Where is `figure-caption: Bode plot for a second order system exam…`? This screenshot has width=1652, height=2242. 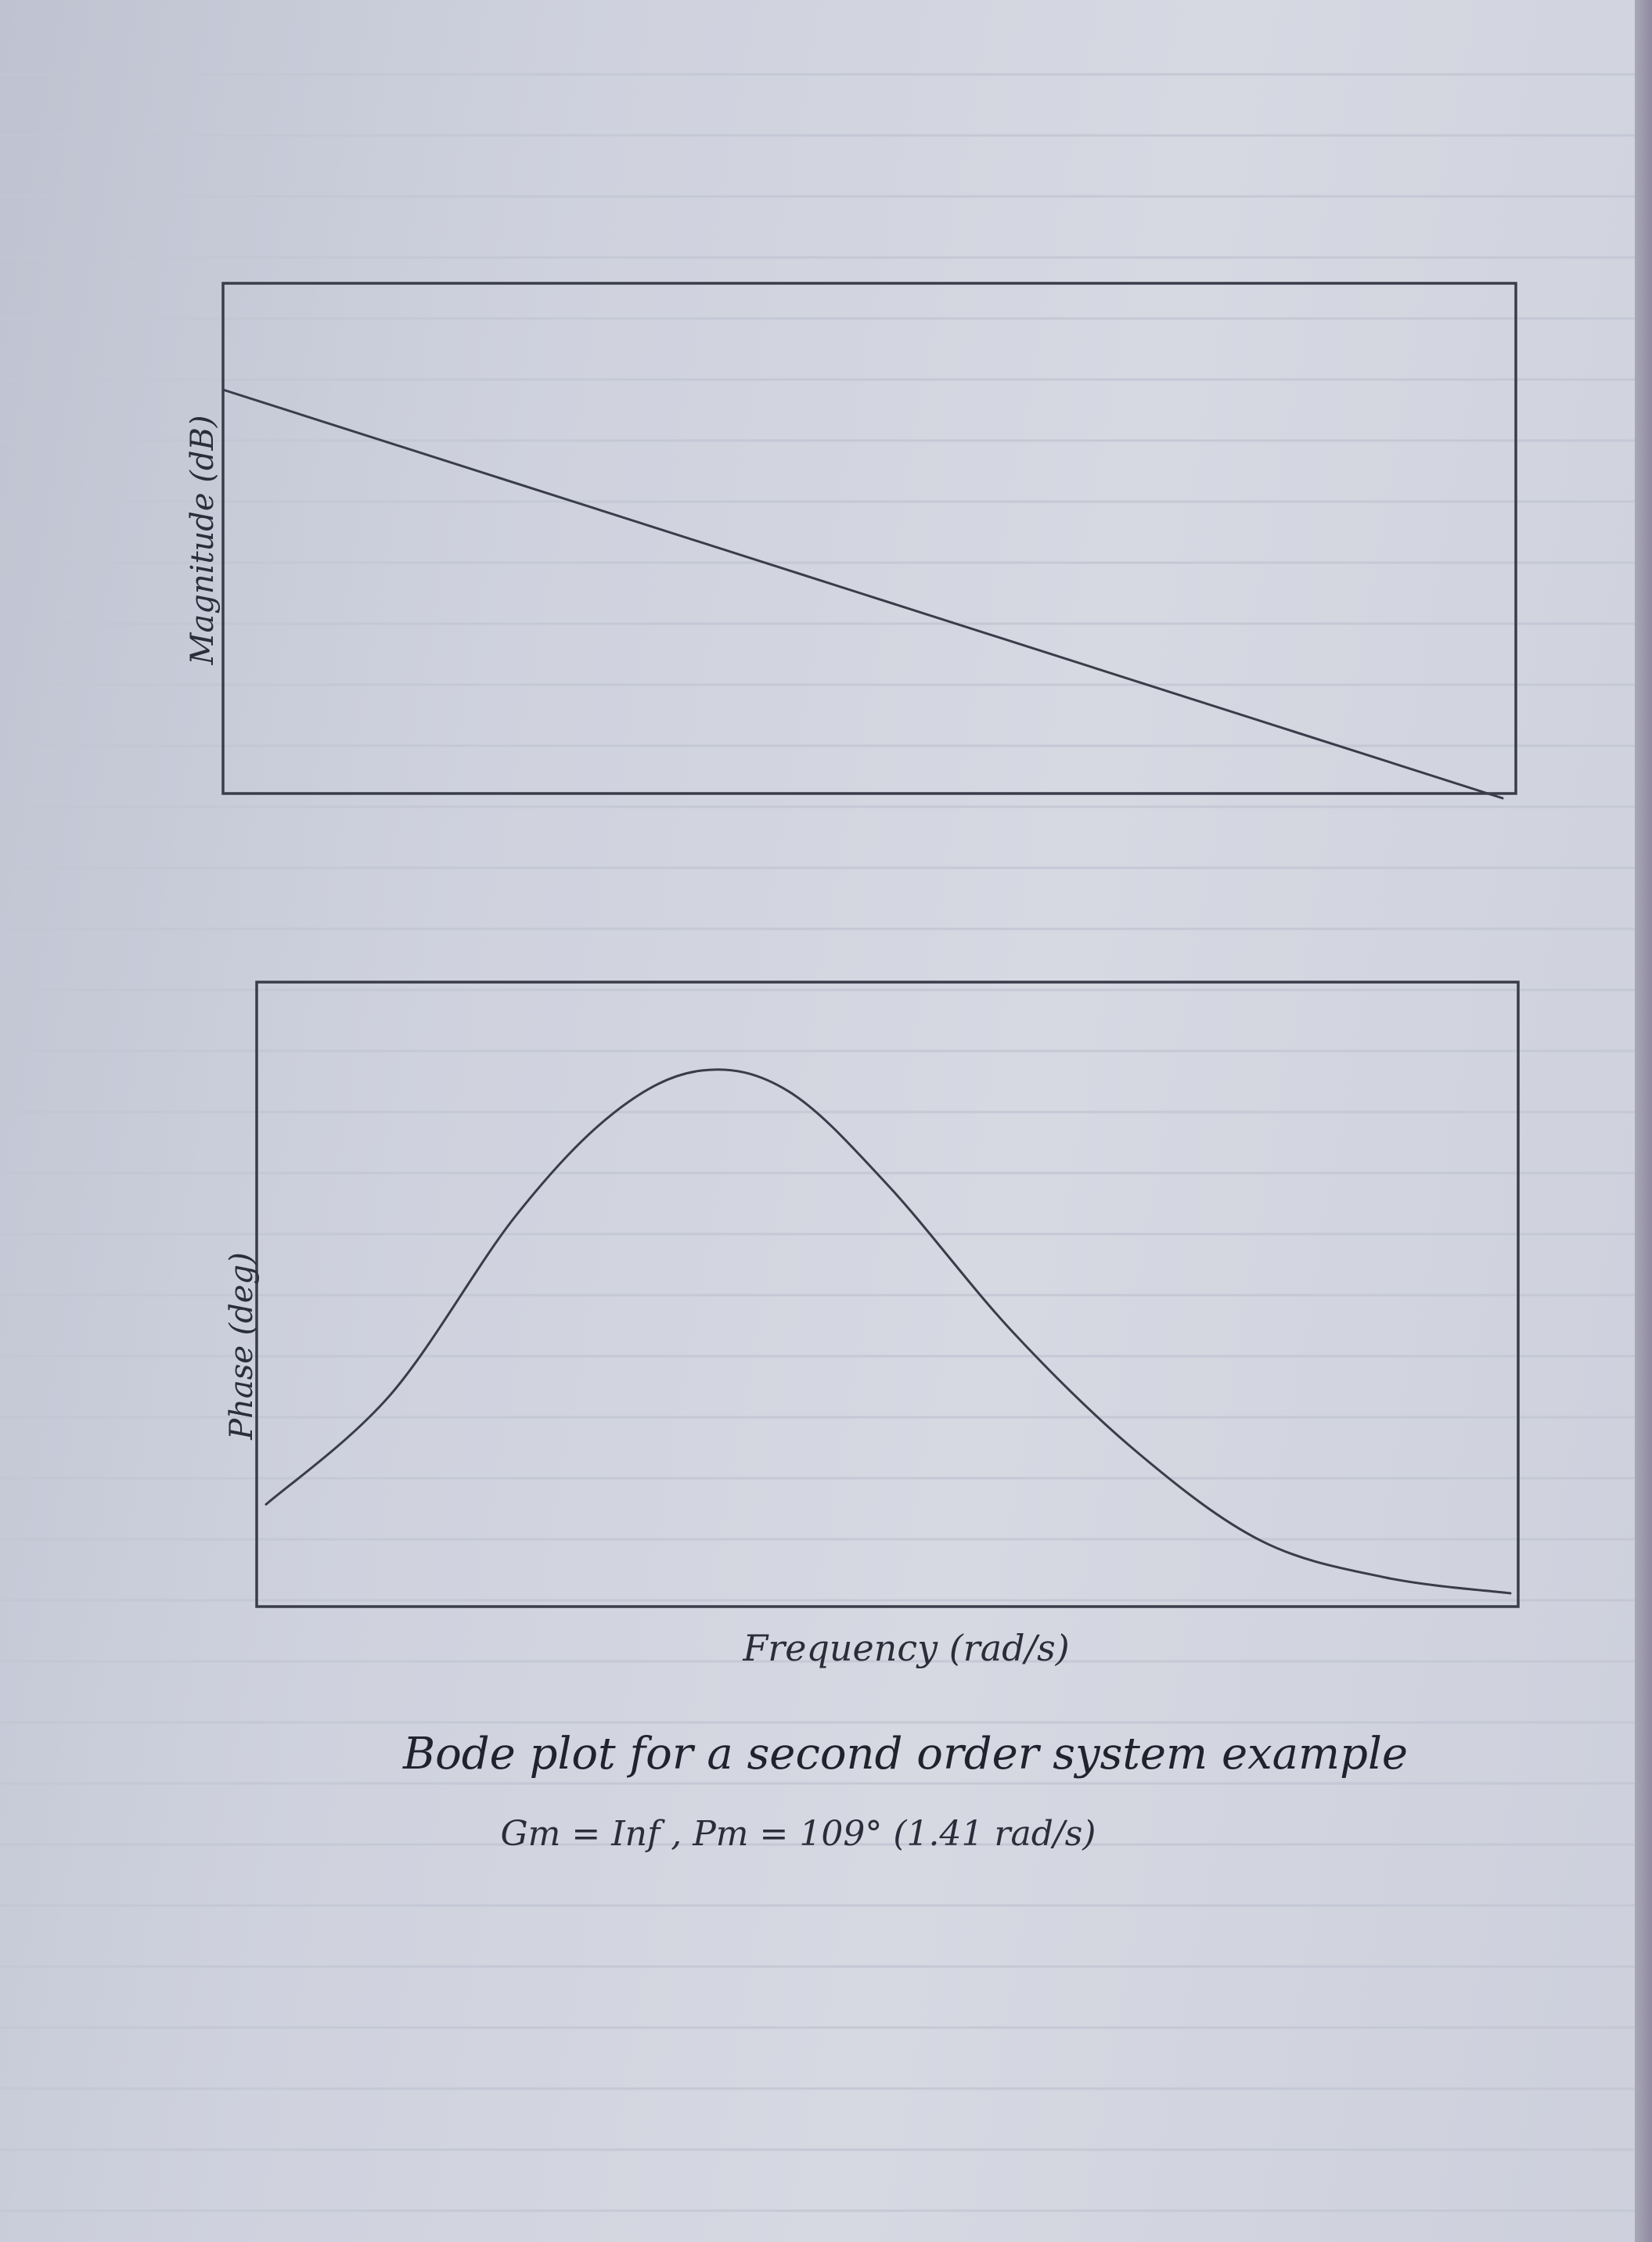 figure-caption: Bode plot for a second order system exam… is located at coordinates (905, 1755).